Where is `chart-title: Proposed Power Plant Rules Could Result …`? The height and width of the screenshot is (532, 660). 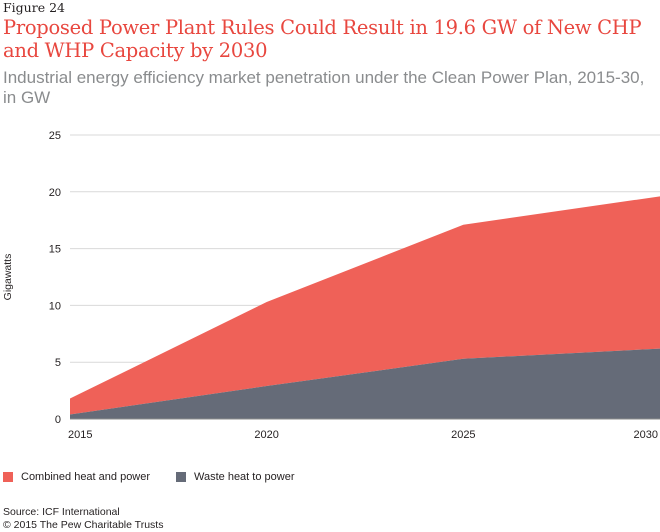
chart-title: Proposed Power Plant Rules Could Result … is located at coordinates (322, 39).